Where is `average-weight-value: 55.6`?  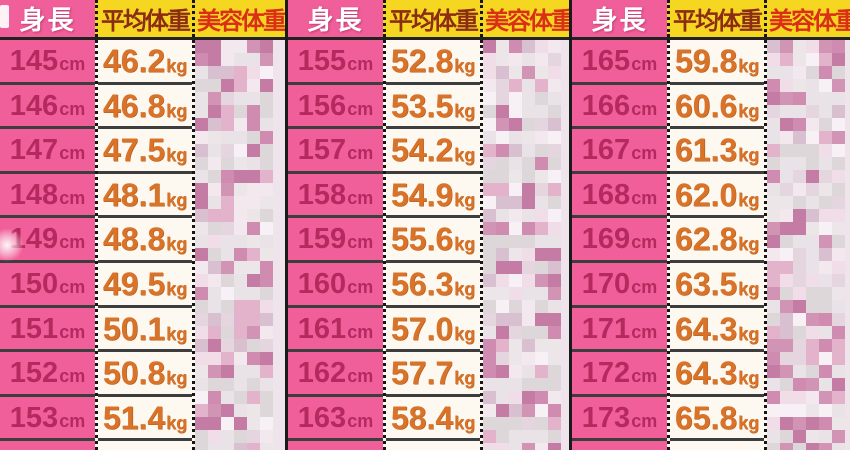
average-weight-value: 55.6 is located at coordinates (422, 239).